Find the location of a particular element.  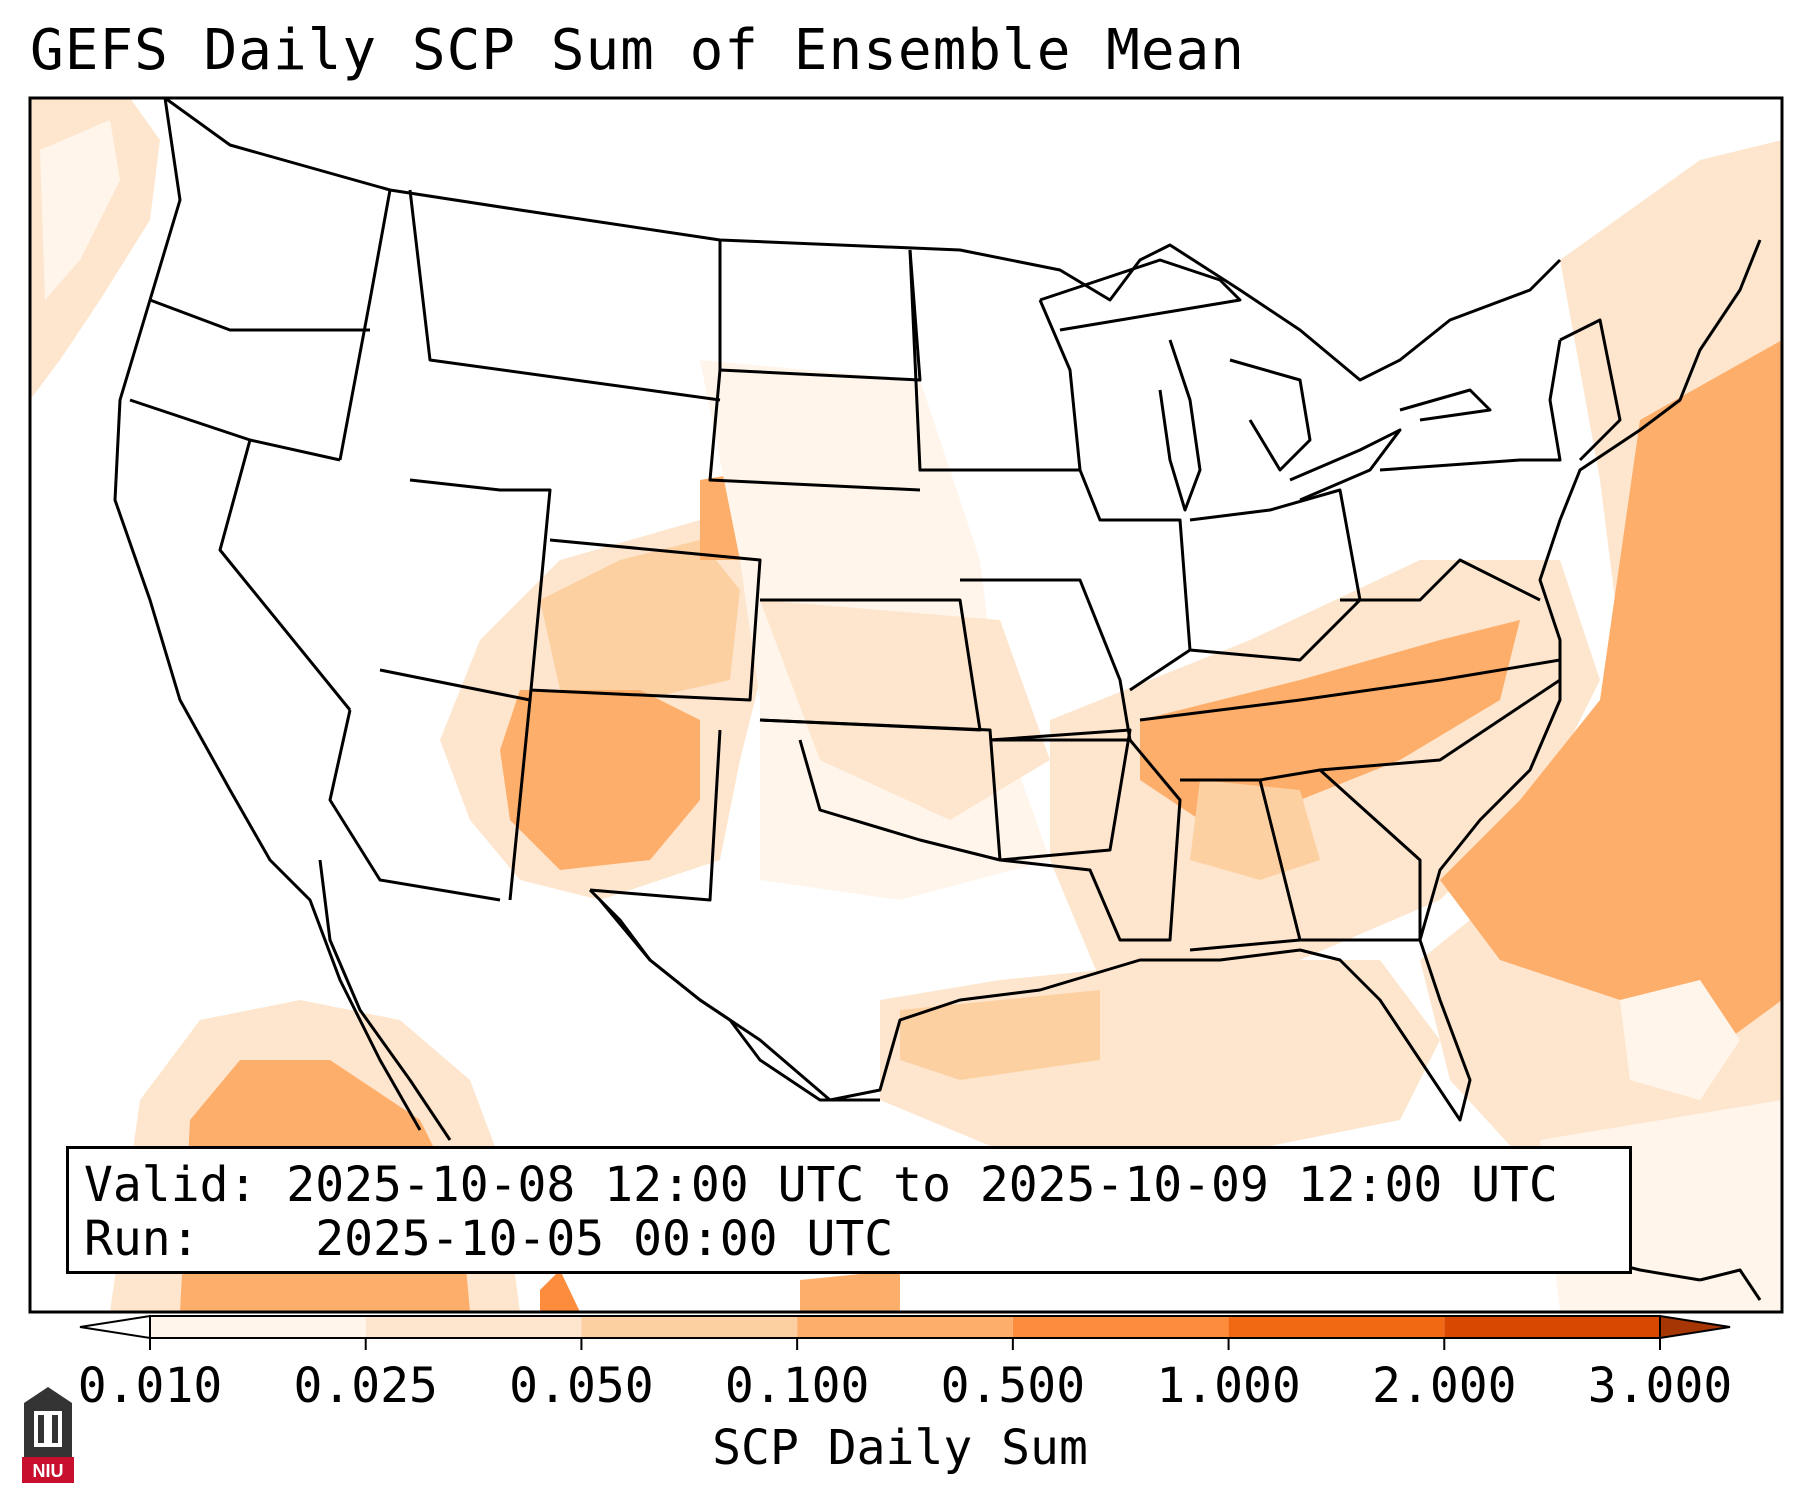

state-line-carolinas is located at coordinates (1440, 725).